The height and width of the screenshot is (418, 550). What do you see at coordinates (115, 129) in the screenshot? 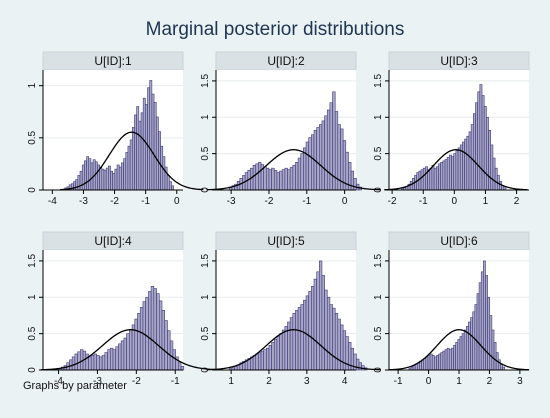
I see `panel-1: U[ID]:1 0 0.5 1 -4 -3 -2 -1 0` at bounding box center [115, 129].